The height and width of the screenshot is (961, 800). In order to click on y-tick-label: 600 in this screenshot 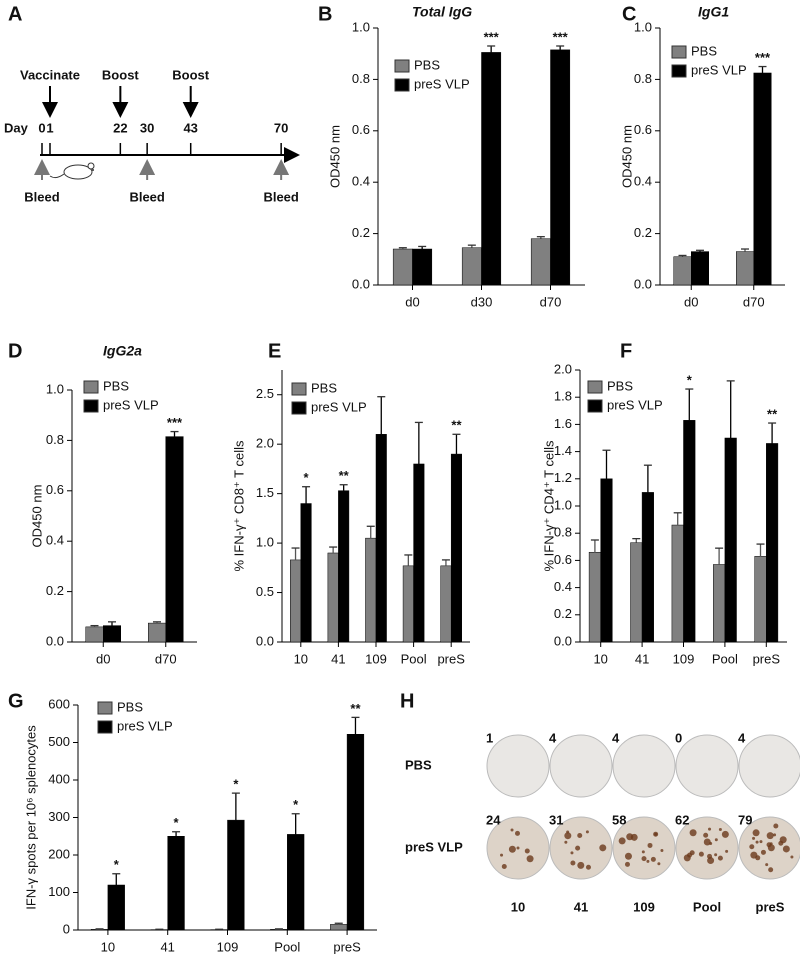, I will do `click(59, 703)`.